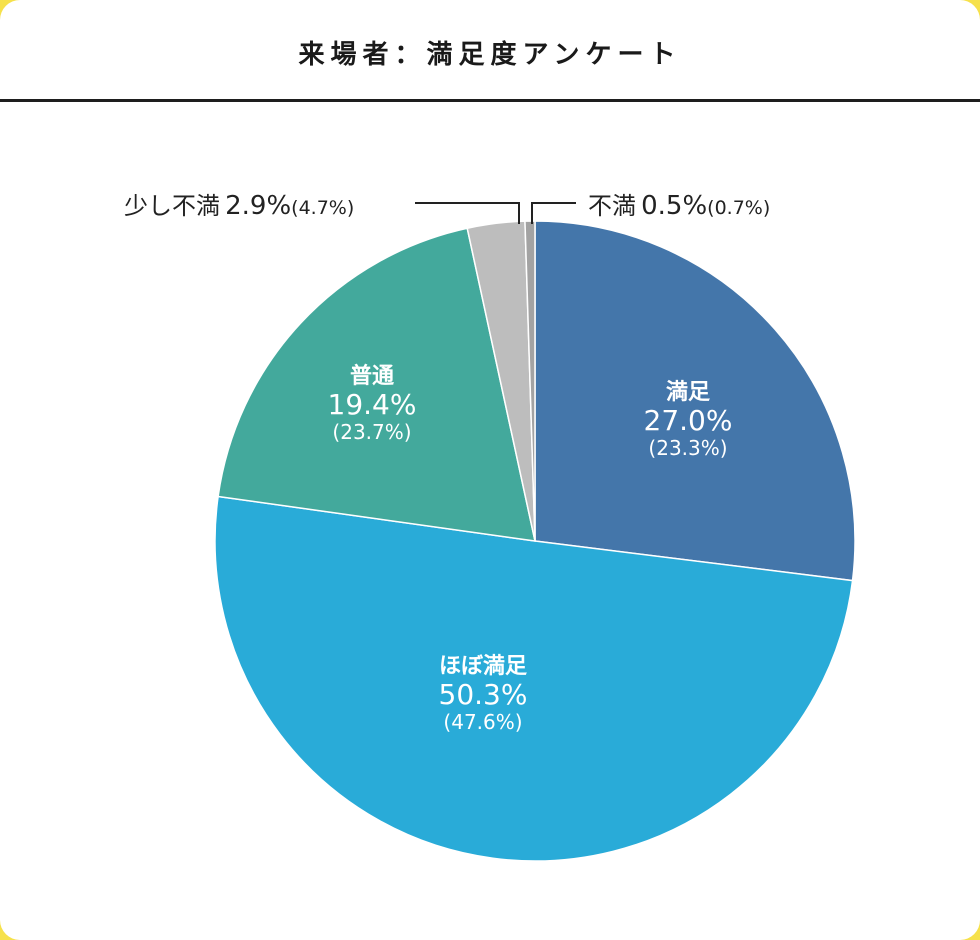  I want to click on slice-value: 0.5%, so click(674, 206).